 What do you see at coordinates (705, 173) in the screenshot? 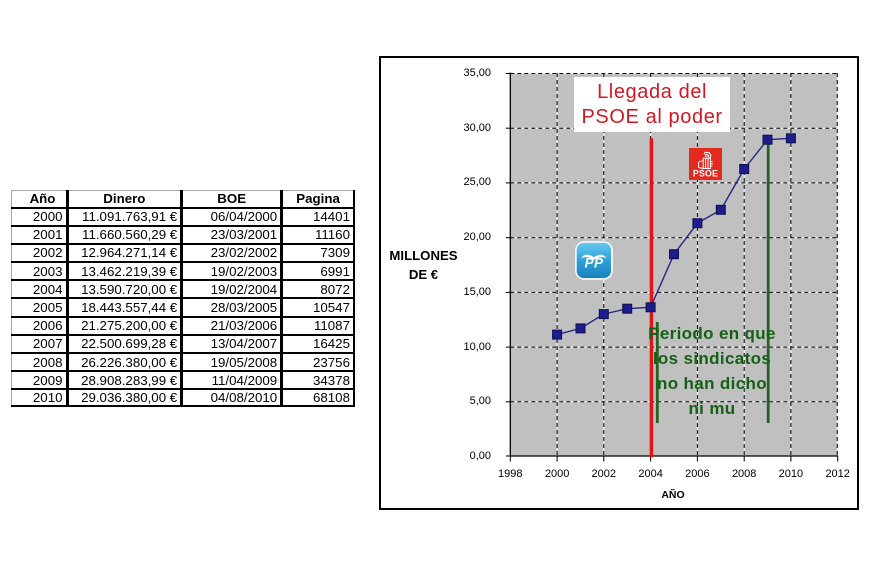
I see `svg-text: PSOE` at bounding box center [705, 173].